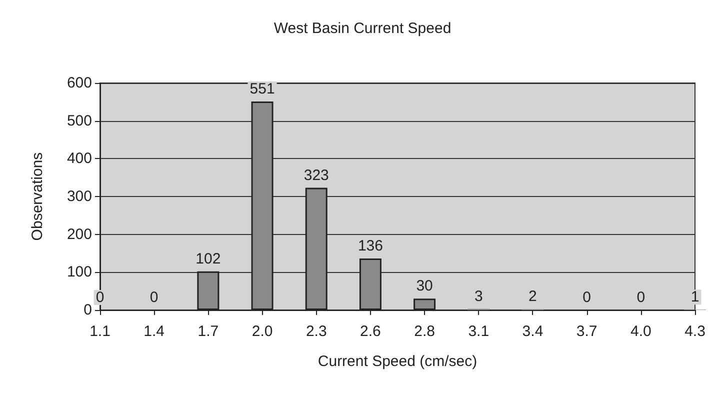 The image size is (725, 413). What do you see at coordinates (208, 331) in the screenshot?
I see `x-tick-label: 1.7` at bounding box center [208, 331].